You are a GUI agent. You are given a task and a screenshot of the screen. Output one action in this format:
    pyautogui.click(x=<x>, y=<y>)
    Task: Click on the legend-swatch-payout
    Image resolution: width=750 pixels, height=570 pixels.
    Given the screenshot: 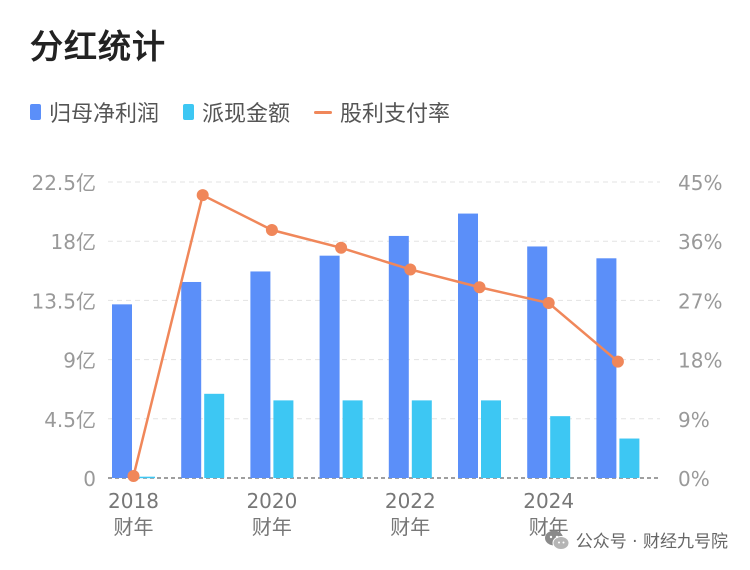 What is the action you would take?
    pyautogui.click(x=323, y=112)
    